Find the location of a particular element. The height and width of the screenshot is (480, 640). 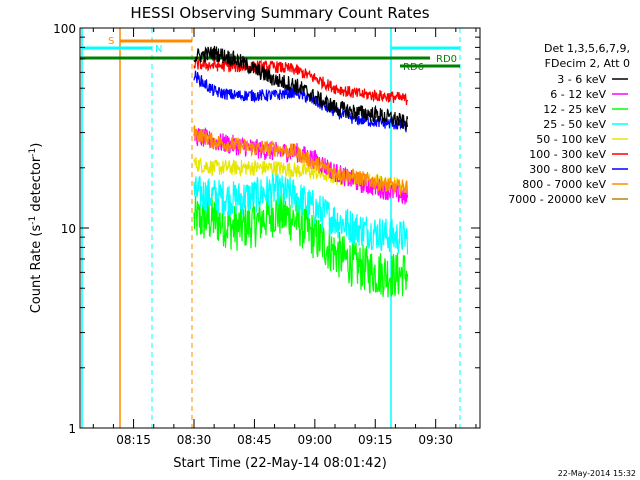

legend-label: 3 - 6 keV is located at coordinates (581, 79).